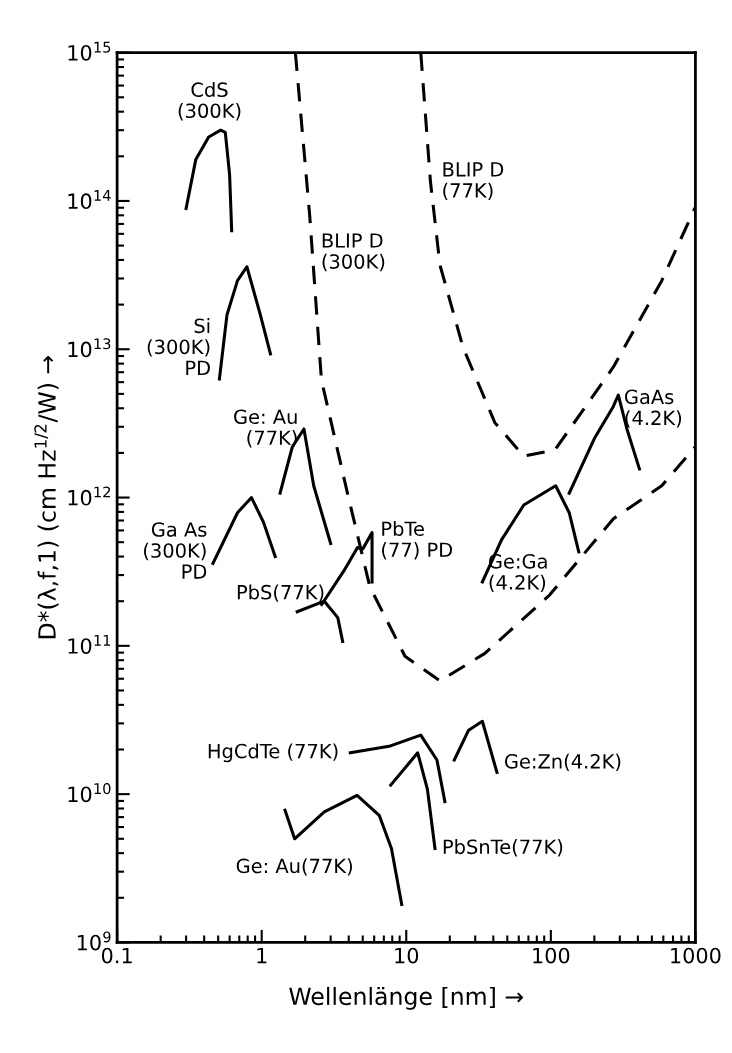  Describe the element at coordinates (294, 867) in the screenshot. I see `annotation: Ge: Au(77K)` at that location.